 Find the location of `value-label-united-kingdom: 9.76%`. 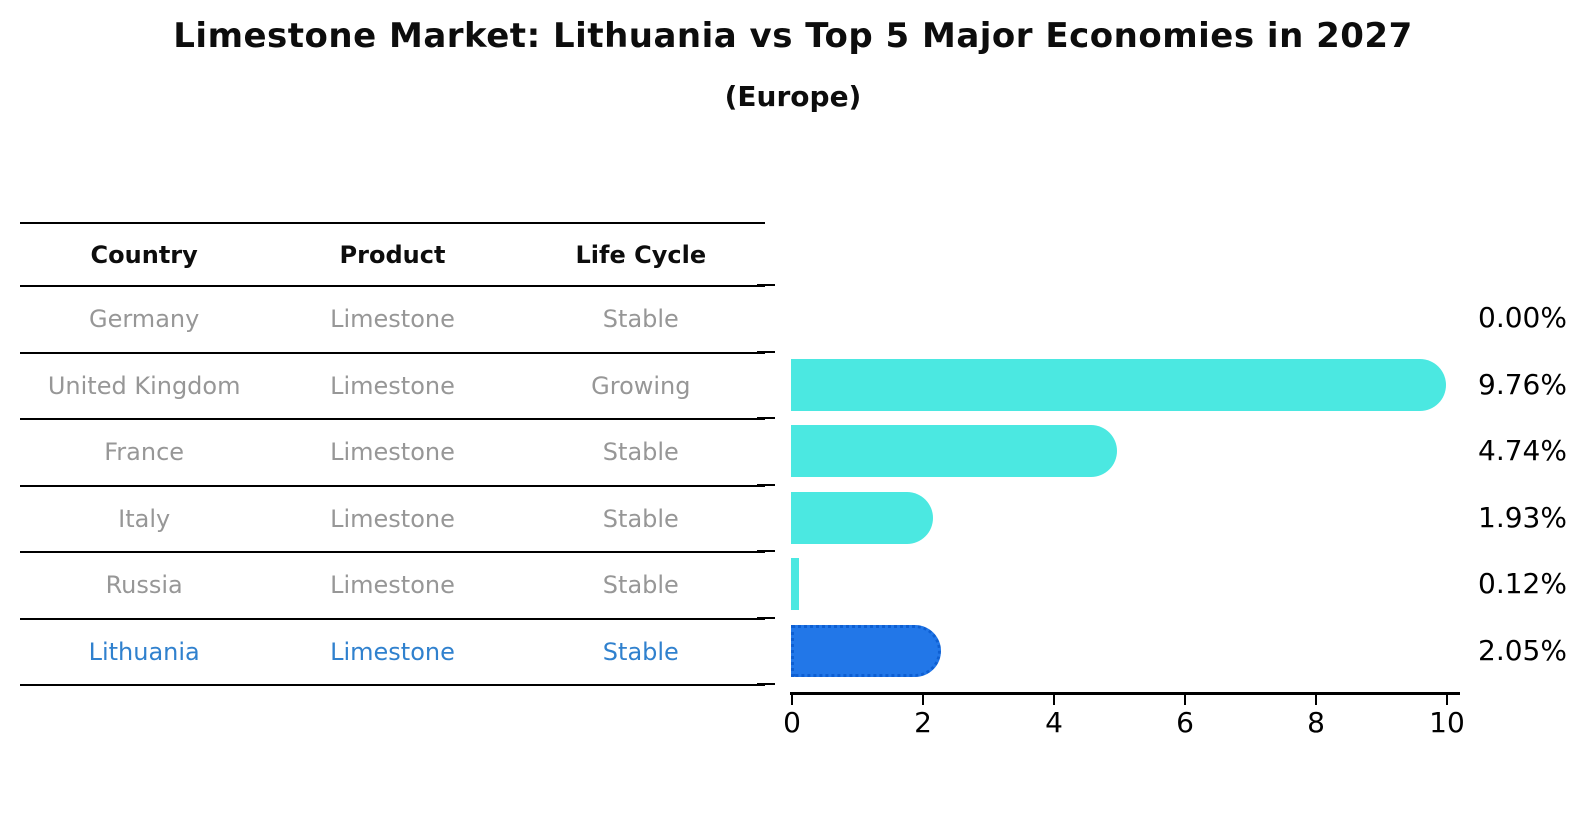

value-label-united-kingdom: 9.76% is located at coordinates (1522, 384).